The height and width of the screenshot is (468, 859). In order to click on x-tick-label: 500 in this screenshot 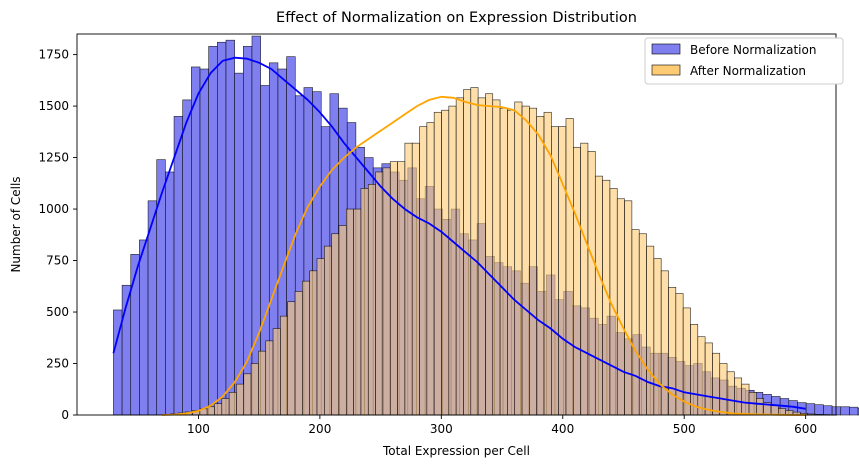, I will do `click(684, 429)`.